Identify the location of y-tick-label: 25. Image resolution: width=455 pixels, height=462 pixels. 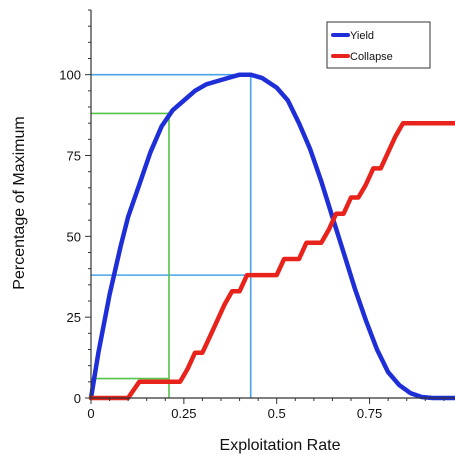
(74, 317).